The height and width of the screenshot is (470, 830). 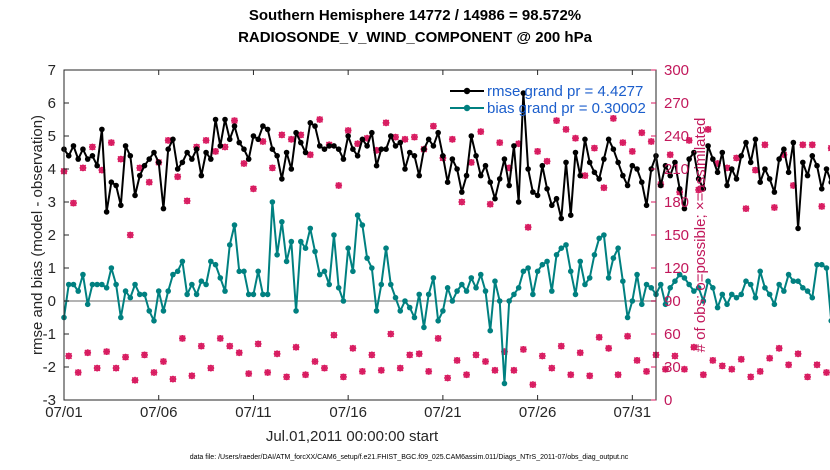 What do you see at coordinates (467, 108) in the screenshot?
I see `legend-bias-marker` at bounding box center [467, 108].